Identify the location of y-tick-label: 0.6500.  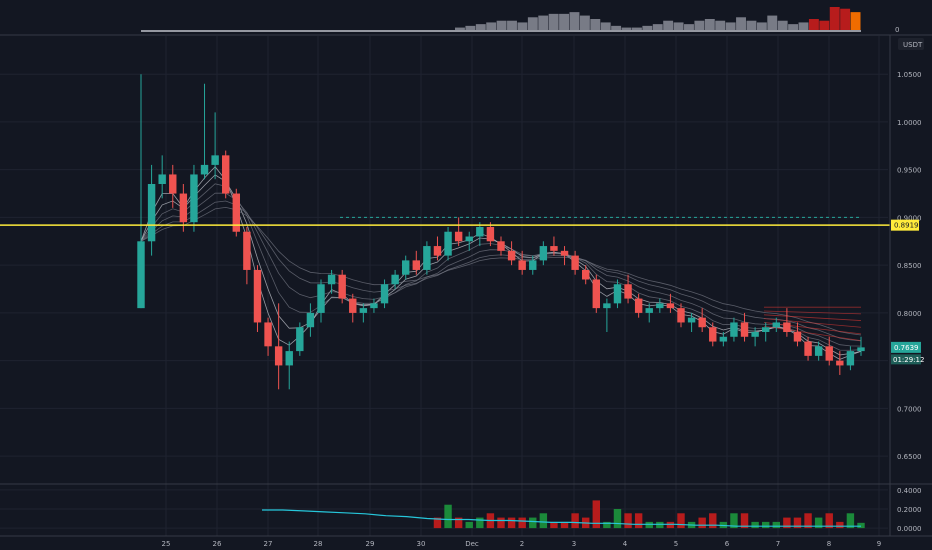
(909, 457).